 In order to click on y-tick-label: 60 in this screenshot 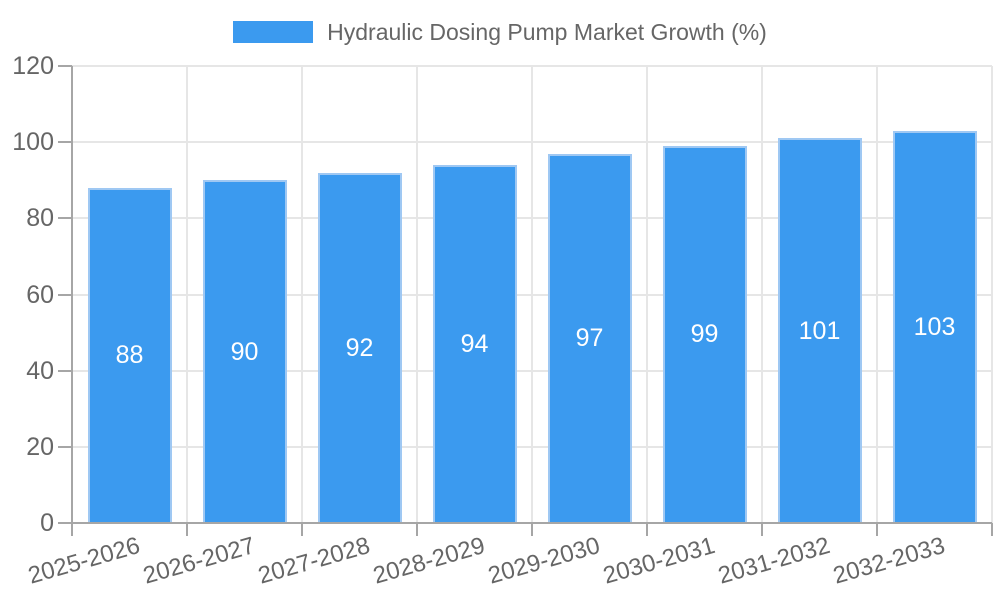, I will do `click(40, 294)`.